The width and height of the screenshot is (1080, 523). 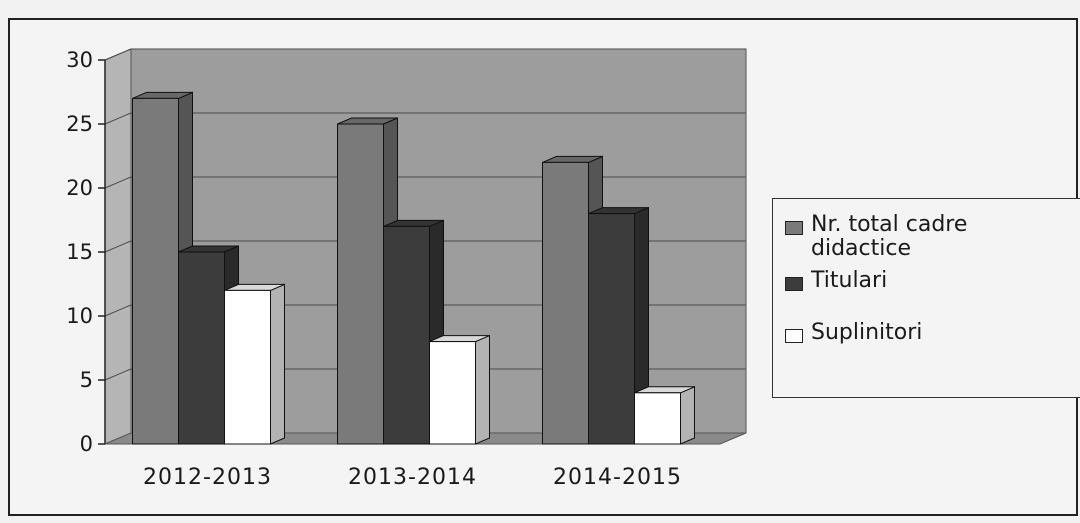 What do you see at coordinates (794, 284) in the screenshot?
I see `legend-swatch-titulari` at bounding box center [794, 284].